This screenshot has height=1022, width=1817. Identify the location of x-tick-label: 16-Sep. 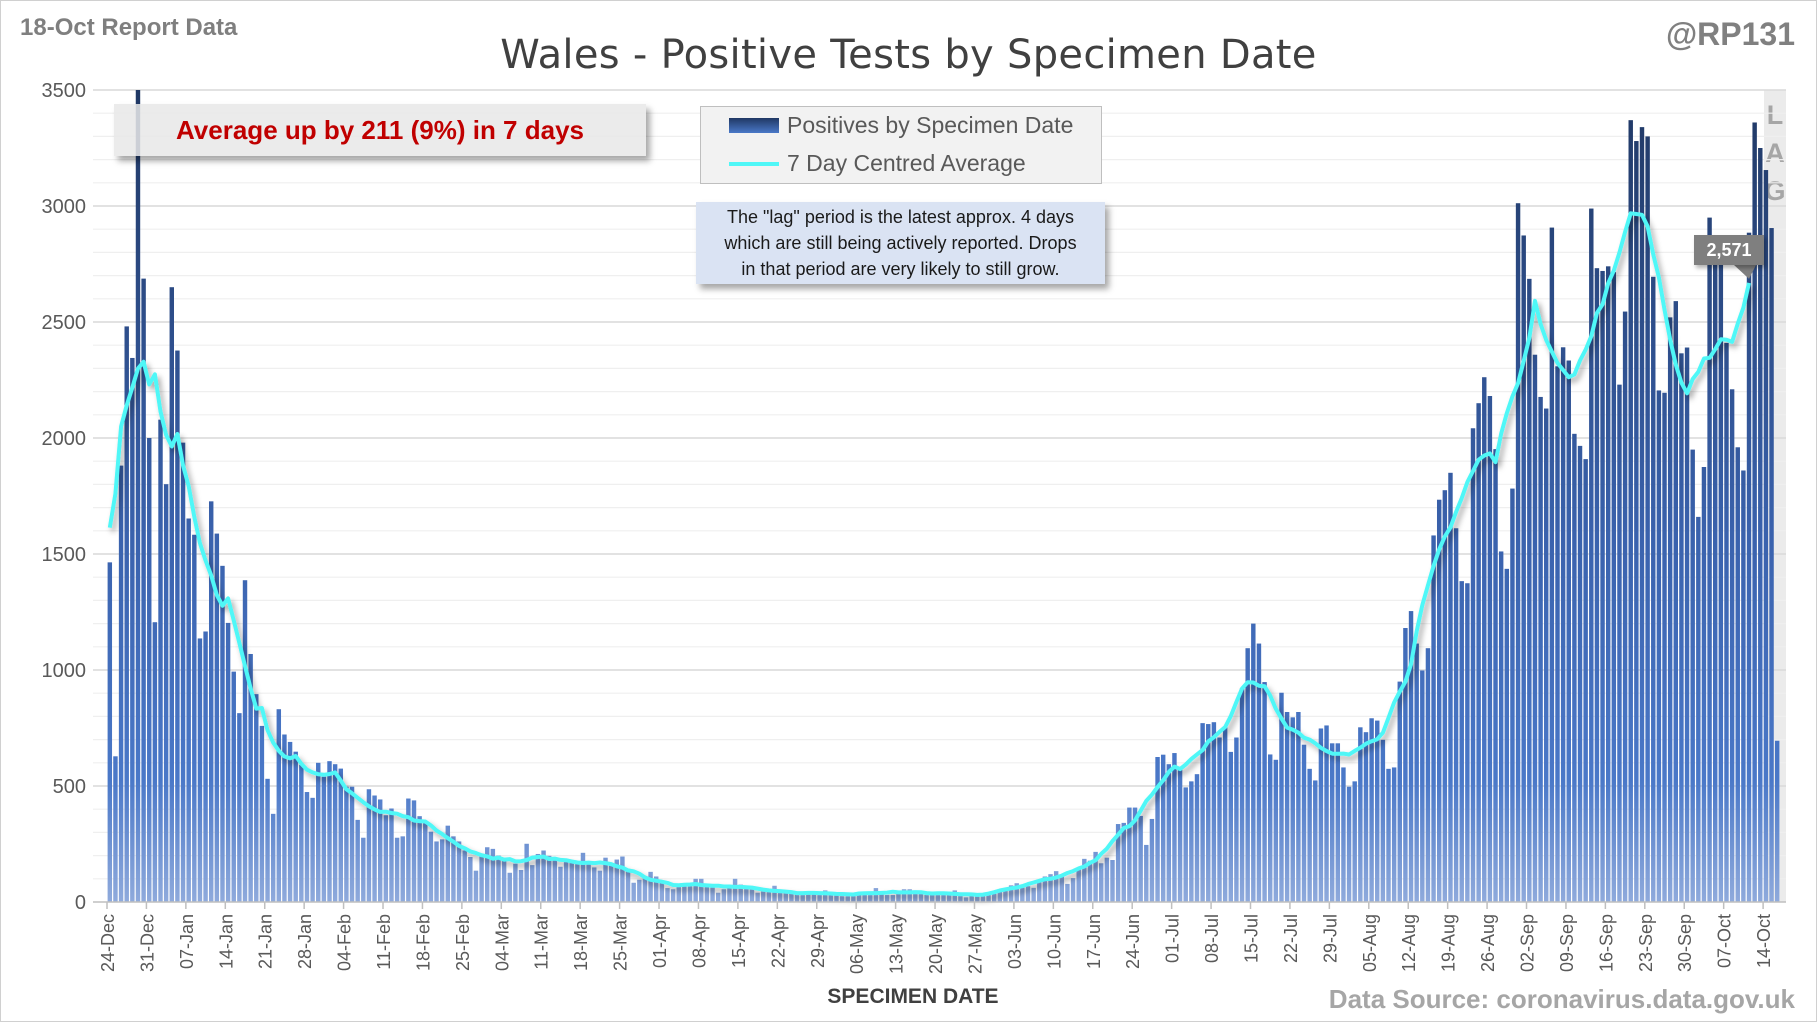
(1606, 943).